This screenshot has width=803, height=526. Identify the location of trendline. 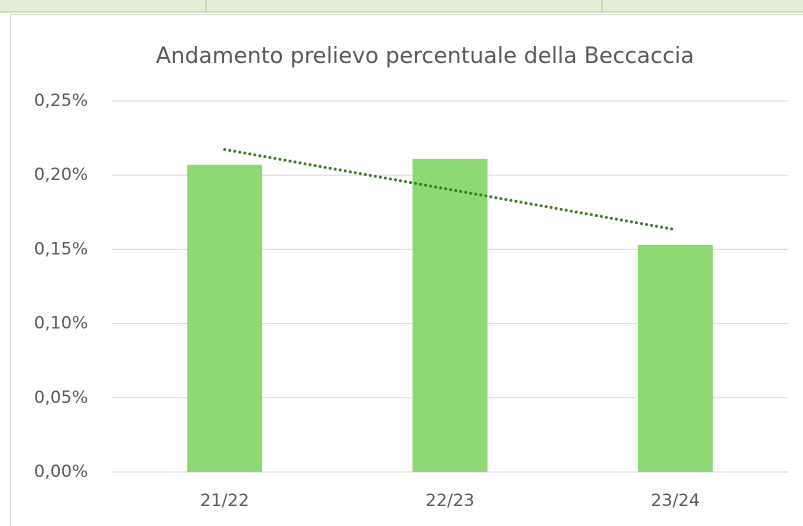
(450, 189).